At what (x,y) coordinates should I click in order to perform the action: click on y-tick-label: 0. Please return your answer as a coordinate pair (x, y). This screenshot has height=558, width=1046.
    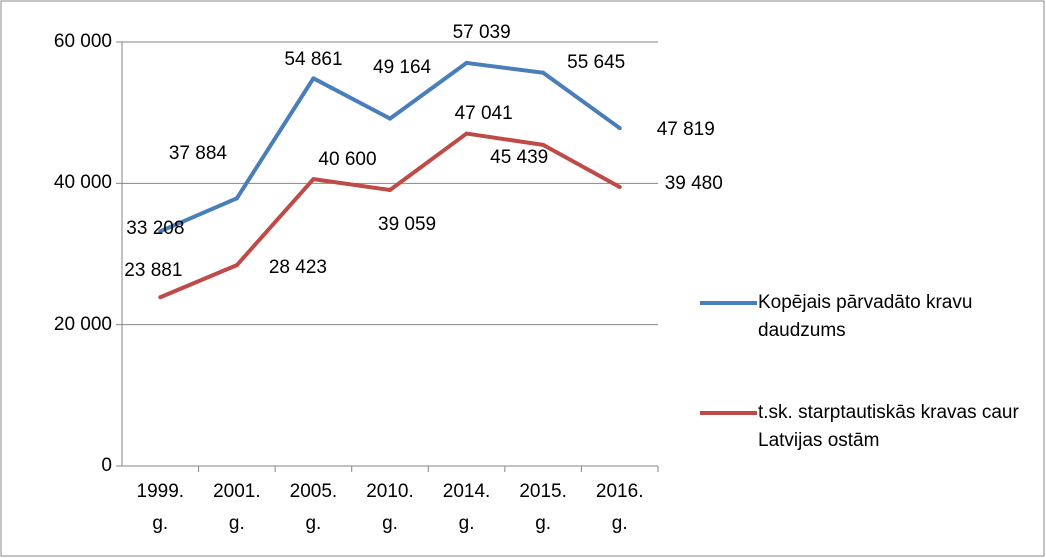
    Looking at the image, I should click on (106, 465).